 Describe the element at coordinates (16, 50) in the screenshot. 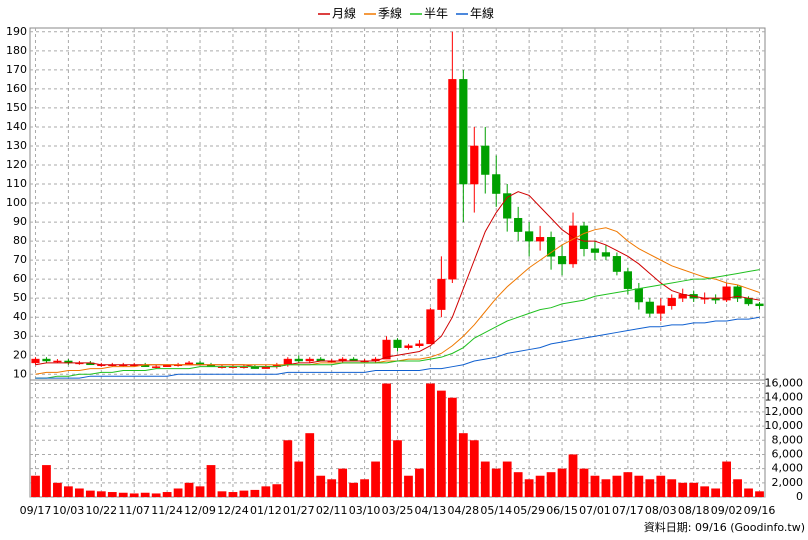

I see `y-tick-label: 180` at that location.